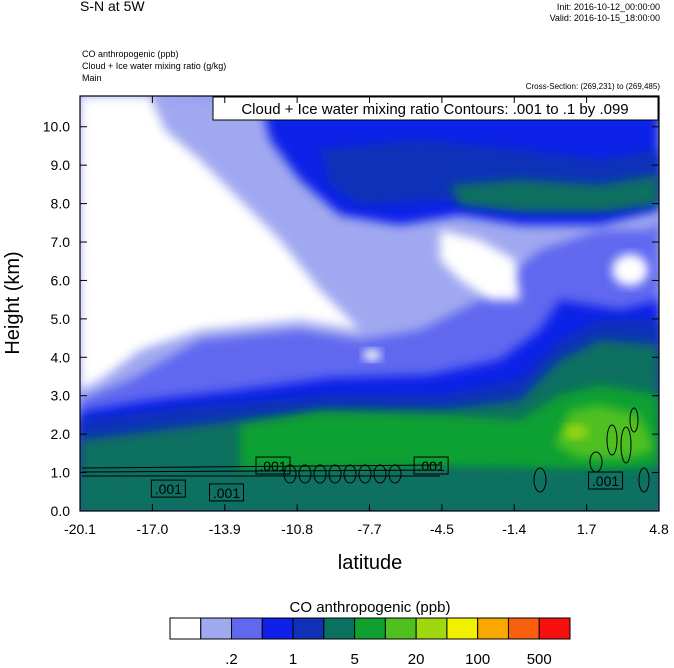 The height and width of the screenshot is (668, 674). What do you see at coordinates (80, 529) in the screenshot?
I see `x-tick-label: -20.1` at bounding box center [80, 529].